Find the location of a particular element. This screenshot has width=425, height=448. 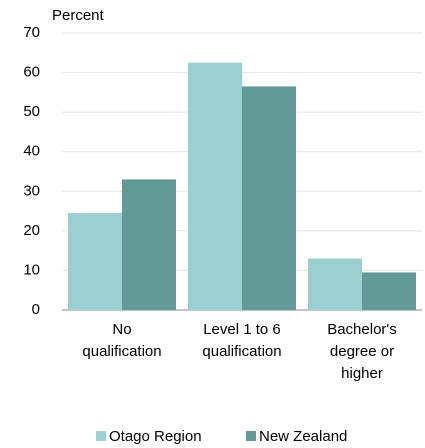

x-tick-label: higher is located at coordinates (362, 373).